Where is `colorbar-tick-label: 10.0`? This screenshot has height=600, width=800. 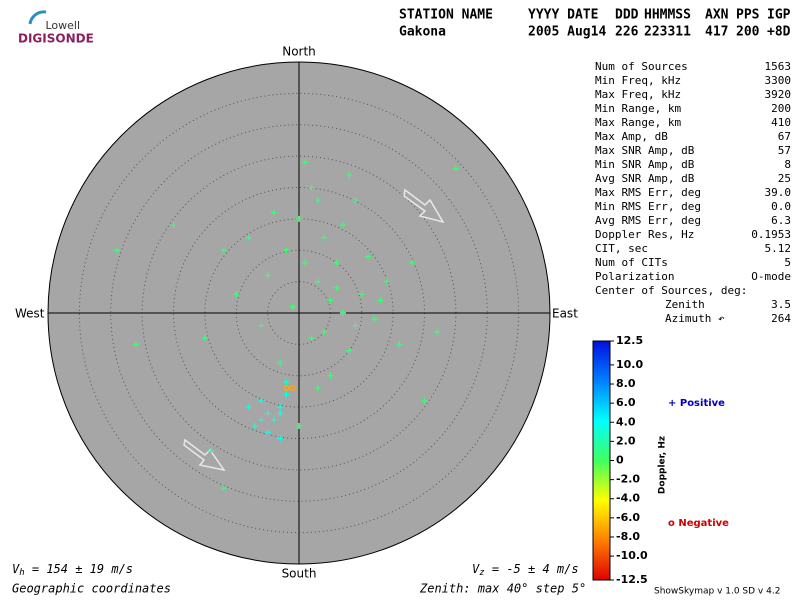 colorbar-tick-label: 10.0 is located at coordinates (629, 364).